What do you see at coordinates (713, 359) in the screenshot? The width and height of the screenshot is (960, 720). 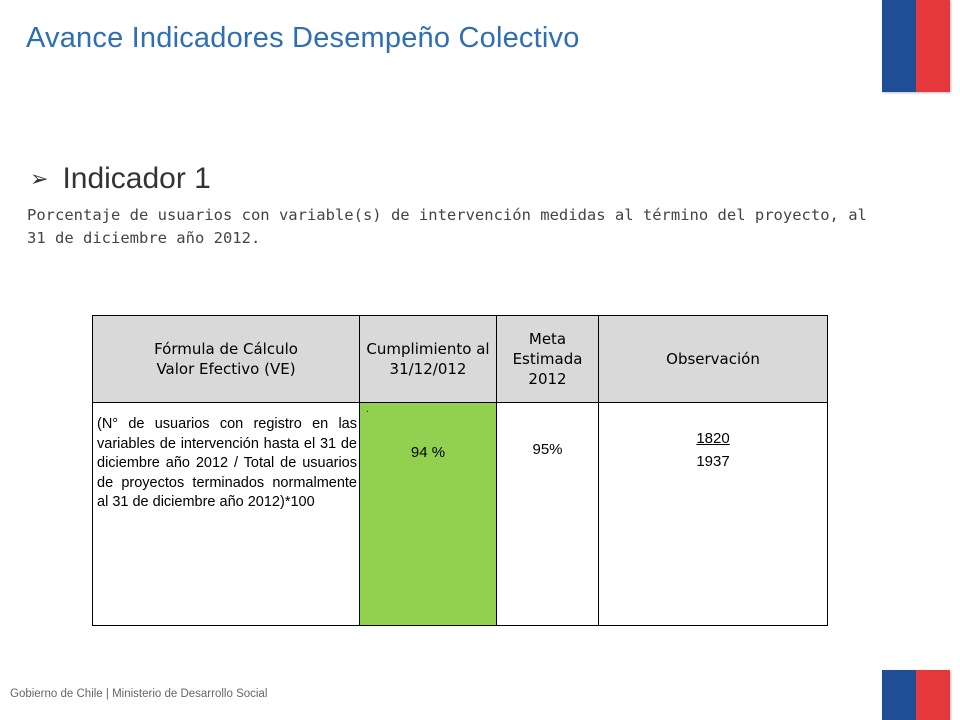 I see `header-observacion: Observación` at bounding box center [713, 359].